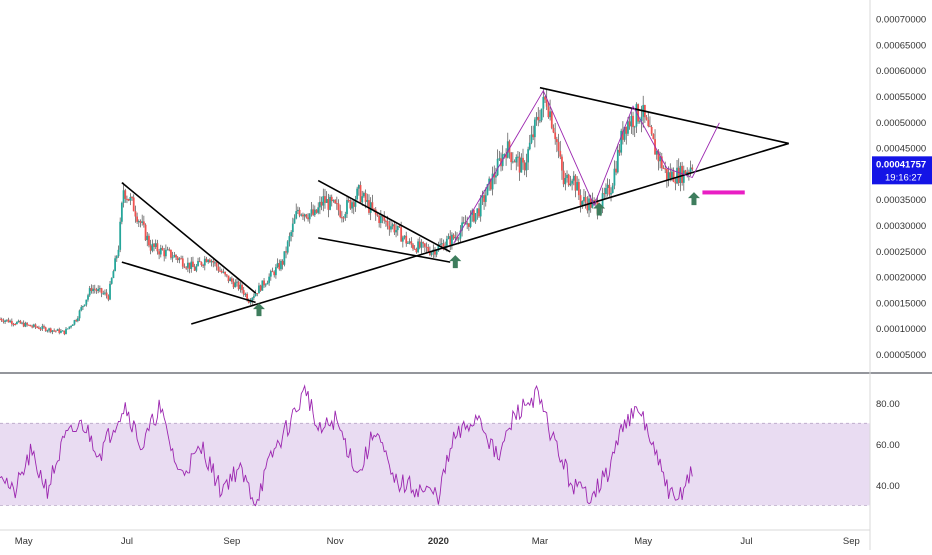  I want to click on rsi-axis-label: 40.00, so click(888, 486).